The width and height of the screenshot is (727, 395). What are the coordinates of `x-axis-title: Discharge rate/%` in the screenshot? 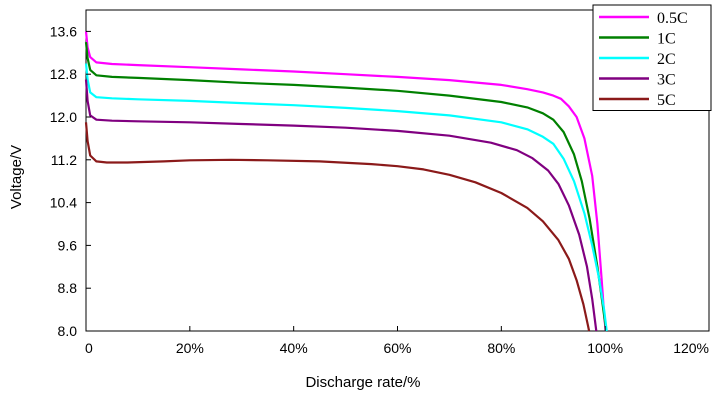 It's located at (362, 382).